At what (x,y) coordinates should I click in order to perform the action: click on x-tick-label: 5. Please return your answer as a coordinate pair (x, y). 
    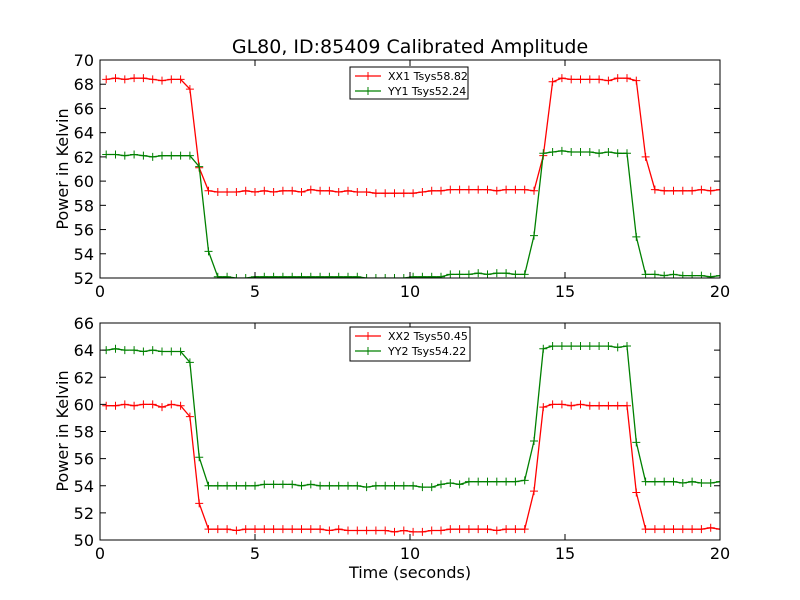
    Looking at the image, I should click on (255, 291).